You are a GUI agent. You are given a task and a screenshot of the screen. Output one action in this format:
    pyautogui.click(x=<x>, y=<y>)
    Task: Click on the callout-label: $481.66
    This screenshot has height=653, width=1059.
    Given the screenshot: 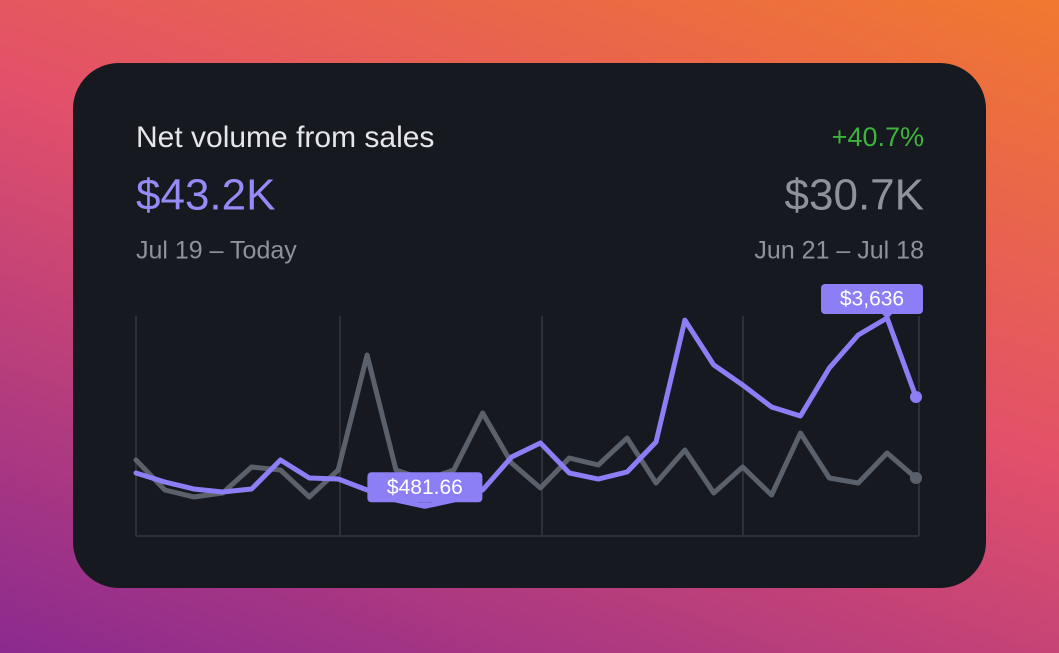 What is the action you would take?
    pyautogui.click(x=425, y=487)
    